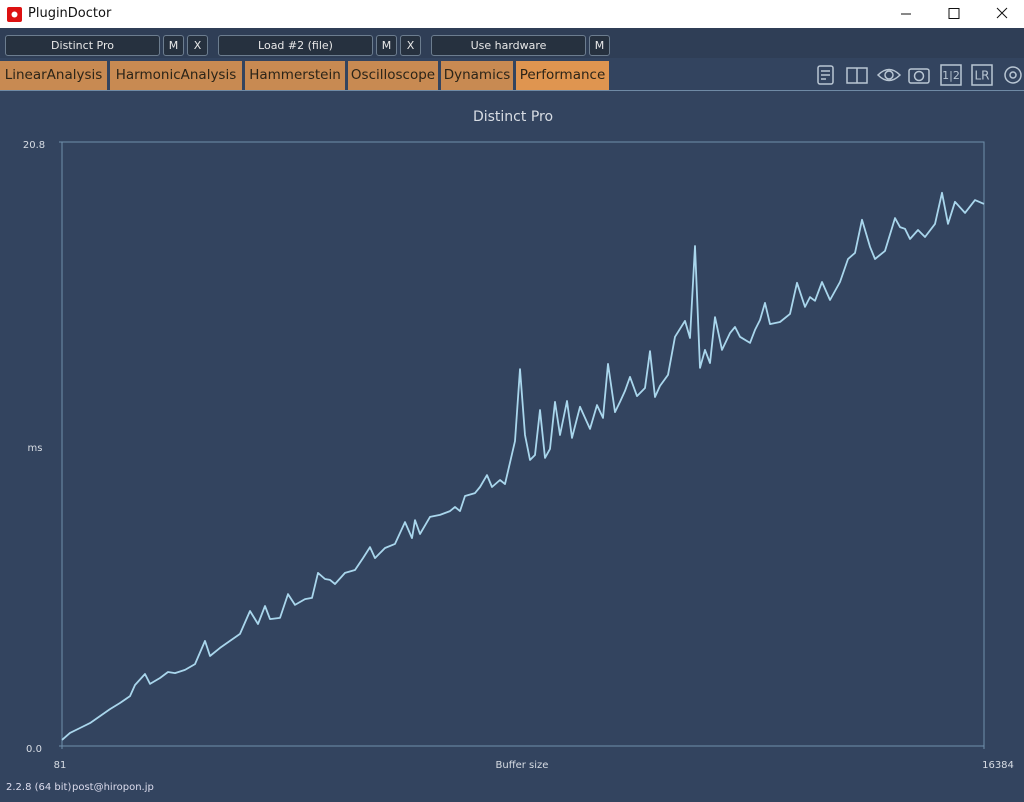  Describe the element at coordinates (176, 75) in the screenshot. I see `tab: HarmonicAnalysis` at that location.